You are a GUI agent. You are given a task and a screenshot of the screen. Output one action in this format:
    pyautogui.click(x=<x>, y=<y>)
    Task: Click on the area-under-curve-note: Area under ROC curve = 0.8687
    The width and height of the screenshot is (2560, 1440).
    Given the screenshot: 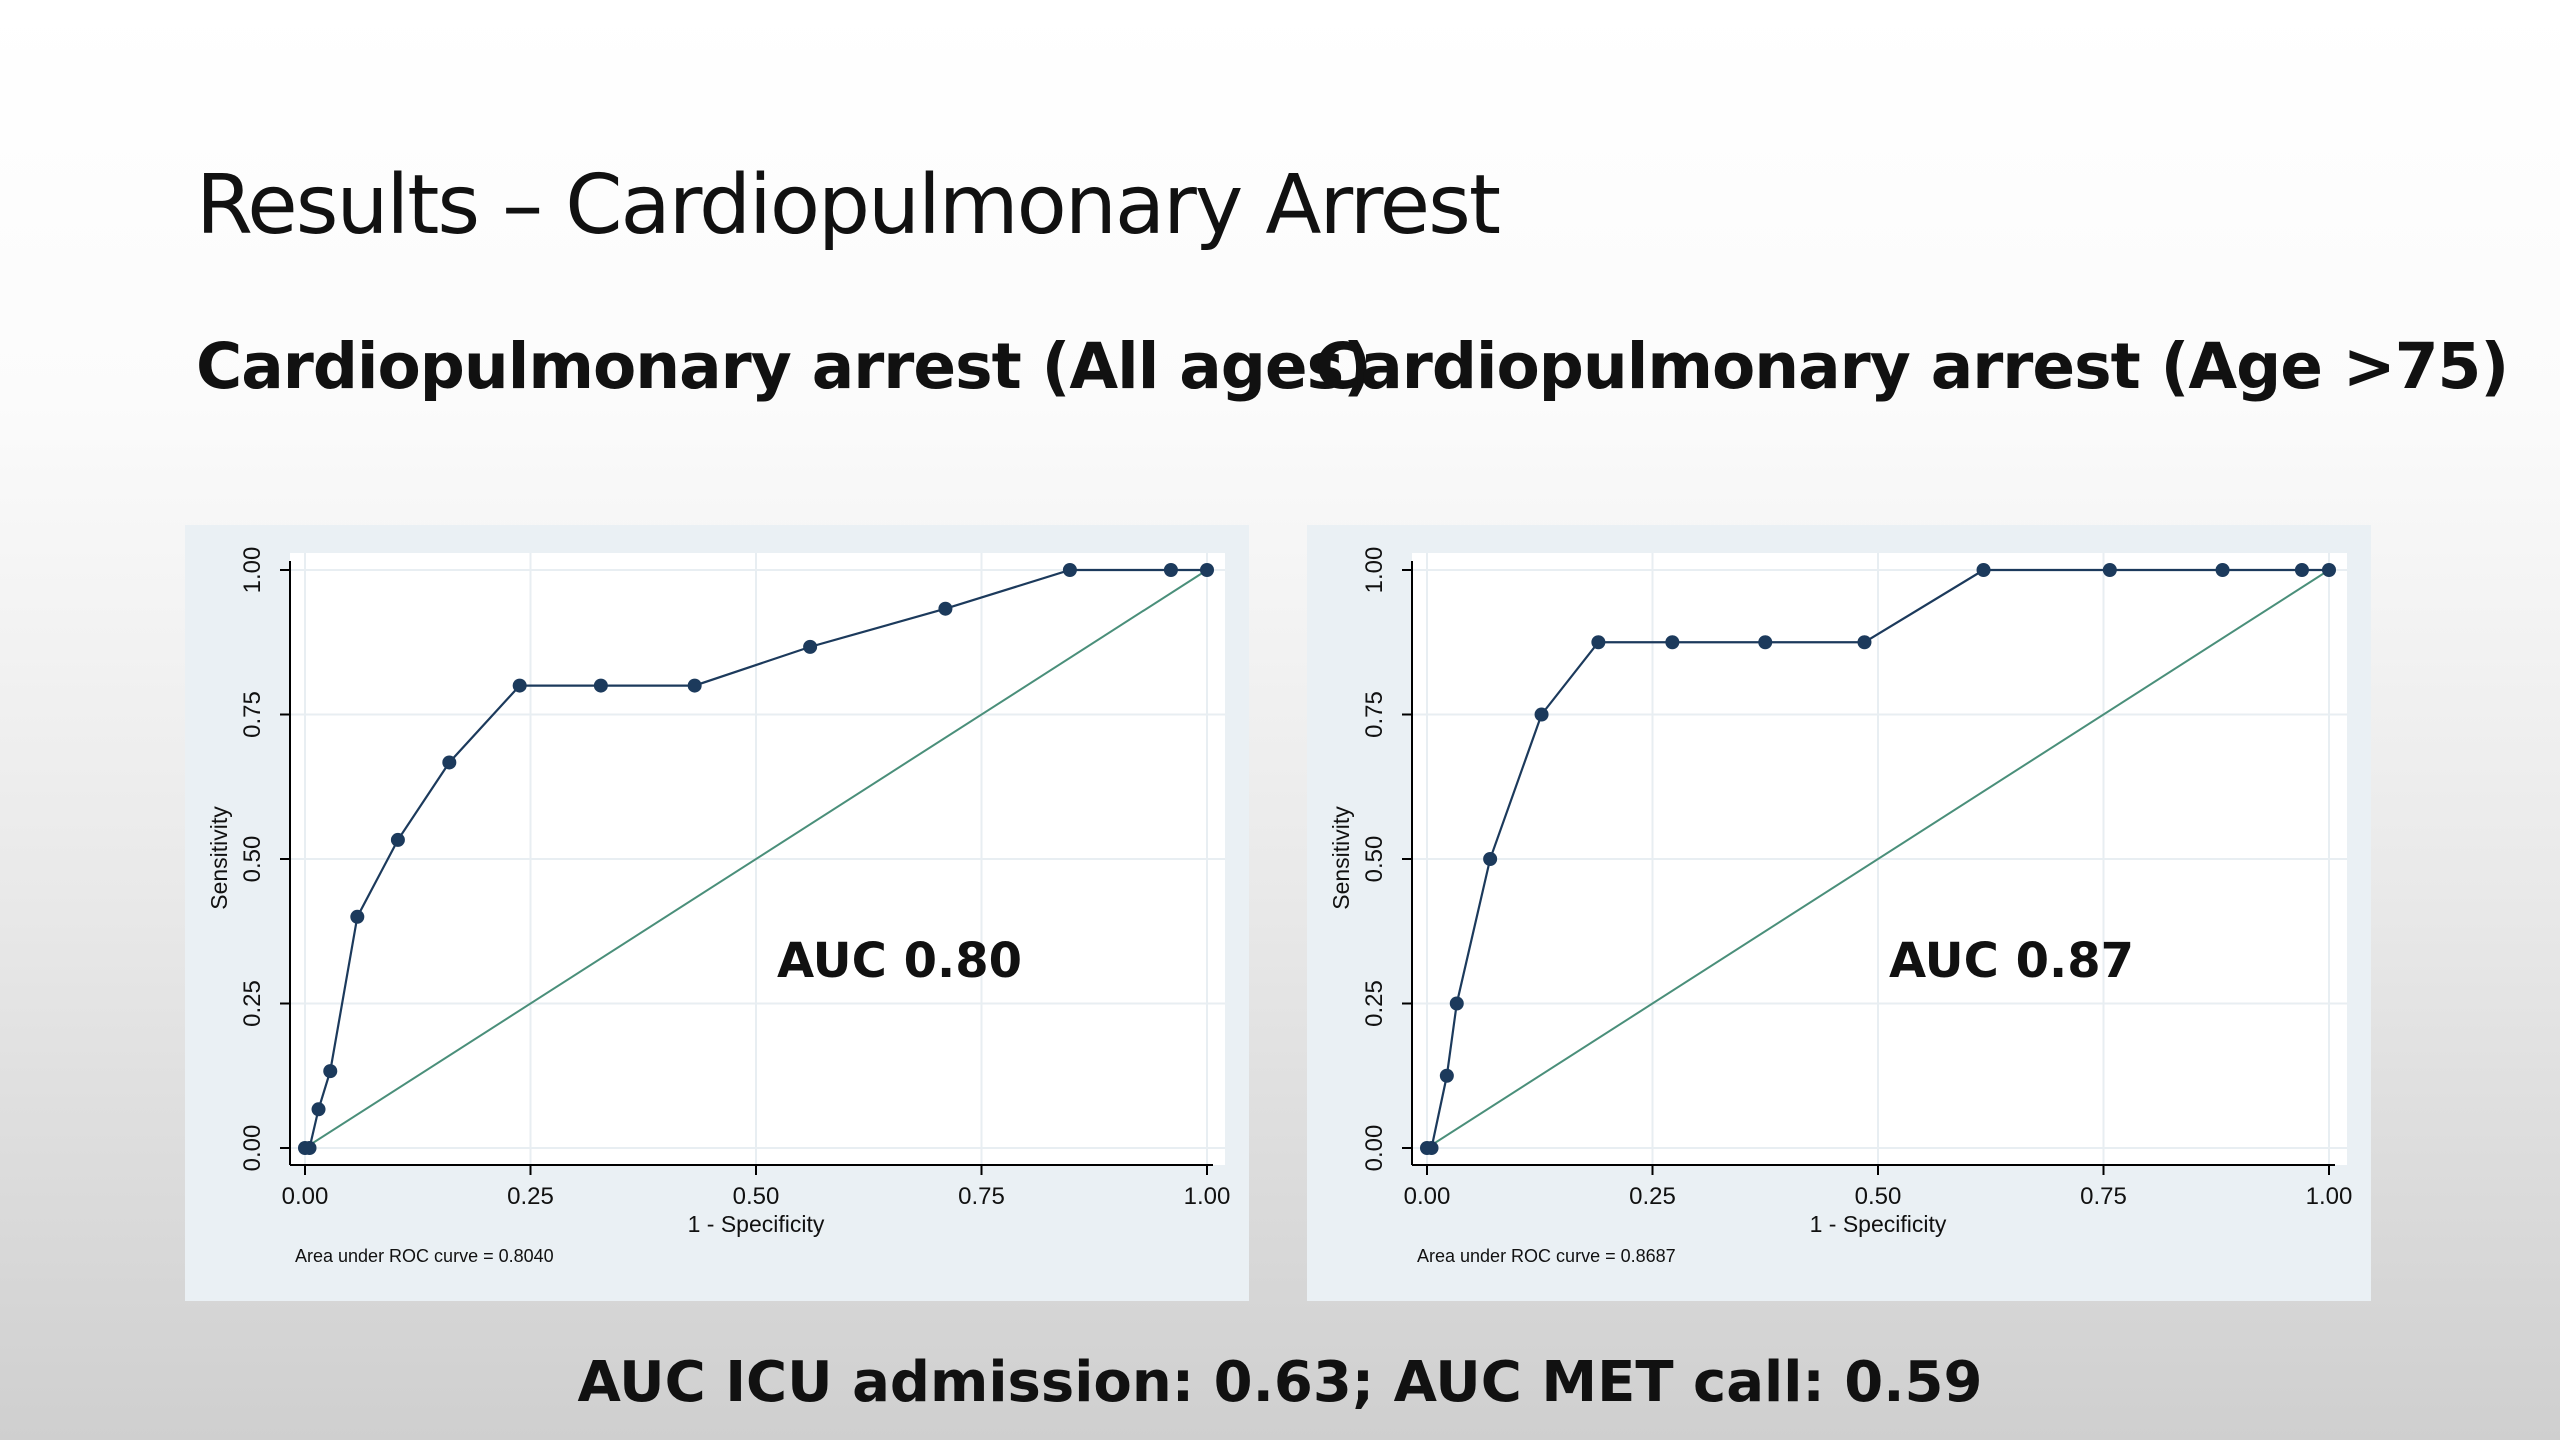 What is the action you would take?
    pyautogui.click(x=1546, y=1256)
    